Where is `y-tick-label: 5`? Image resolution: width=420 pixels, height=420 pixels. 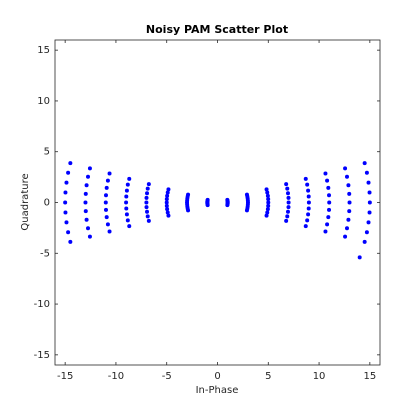
y-tick-label: 5 is located at coordinates (47, 152).